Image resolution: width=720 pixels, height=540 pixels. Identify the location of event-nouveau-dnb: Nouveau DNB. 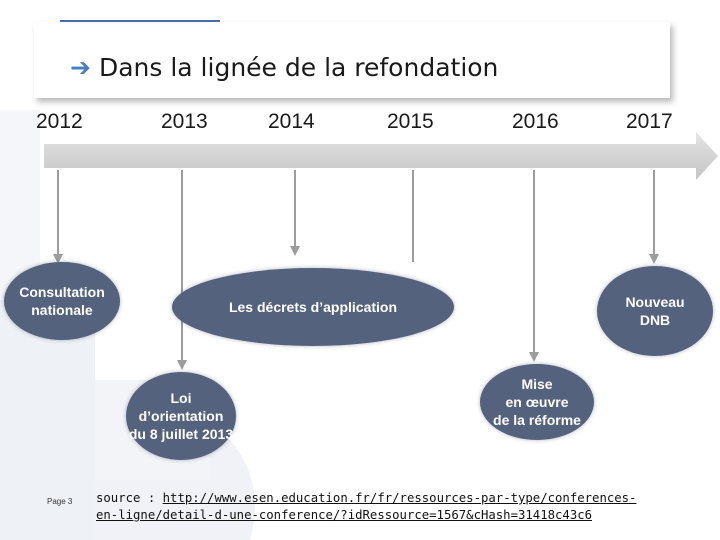
(655, 311).